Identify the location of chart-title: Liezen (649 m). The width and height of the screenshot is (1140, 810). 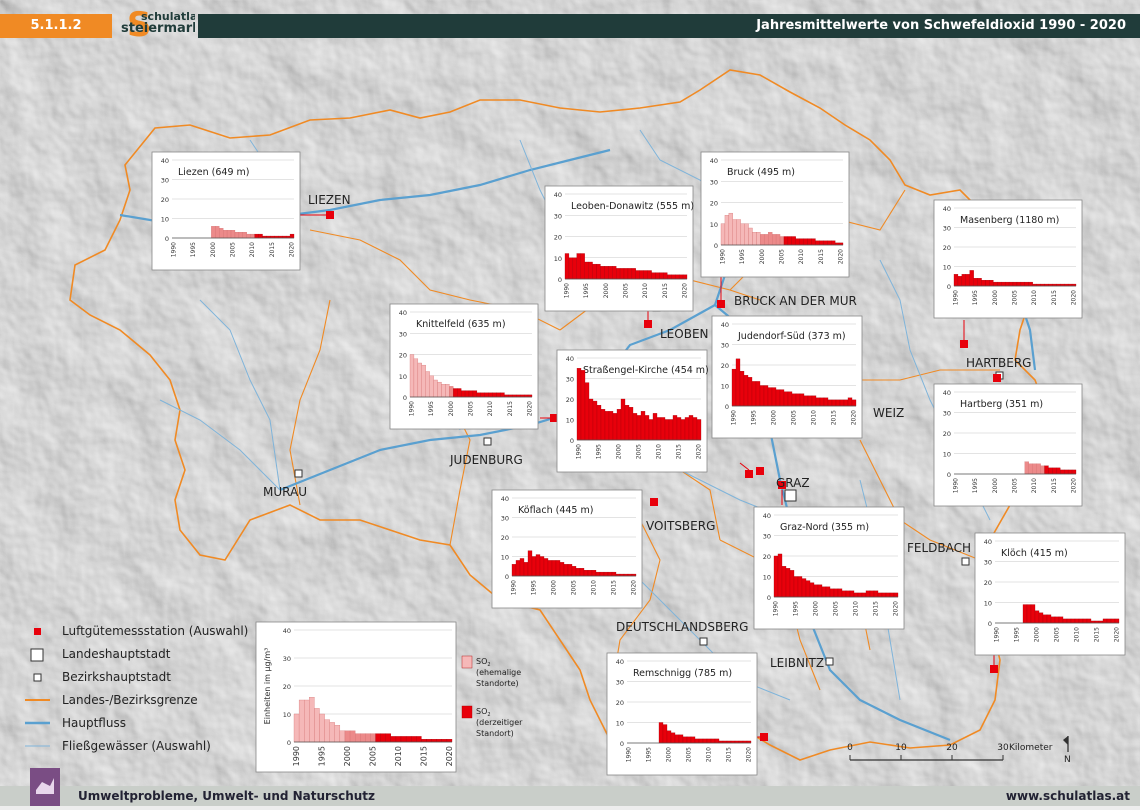
(213, 172).